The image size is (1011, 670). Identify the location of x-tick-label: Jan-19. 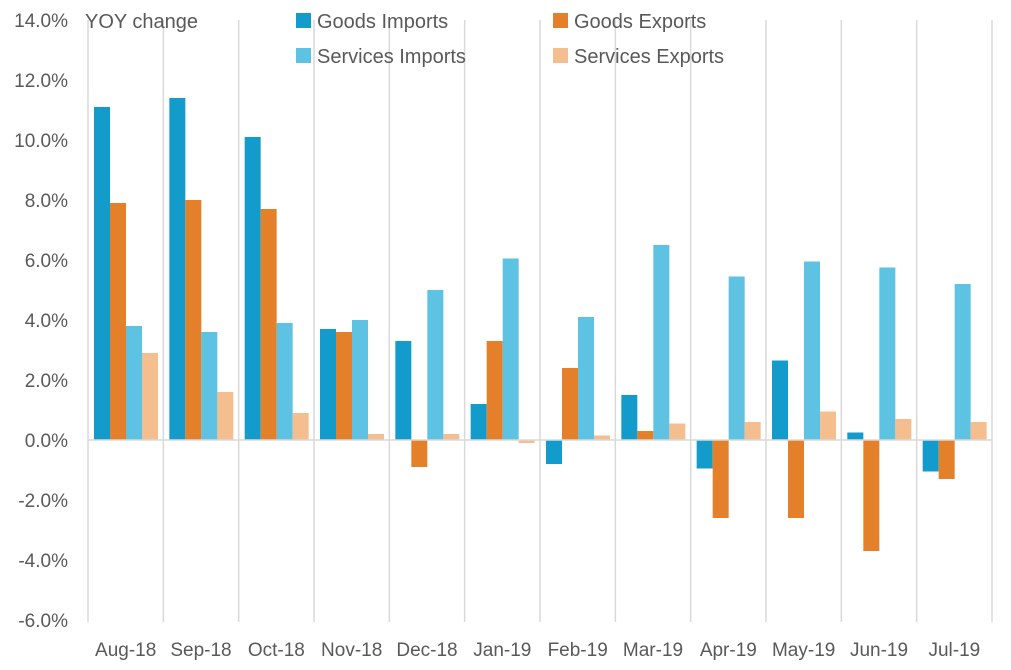
(502, 650).